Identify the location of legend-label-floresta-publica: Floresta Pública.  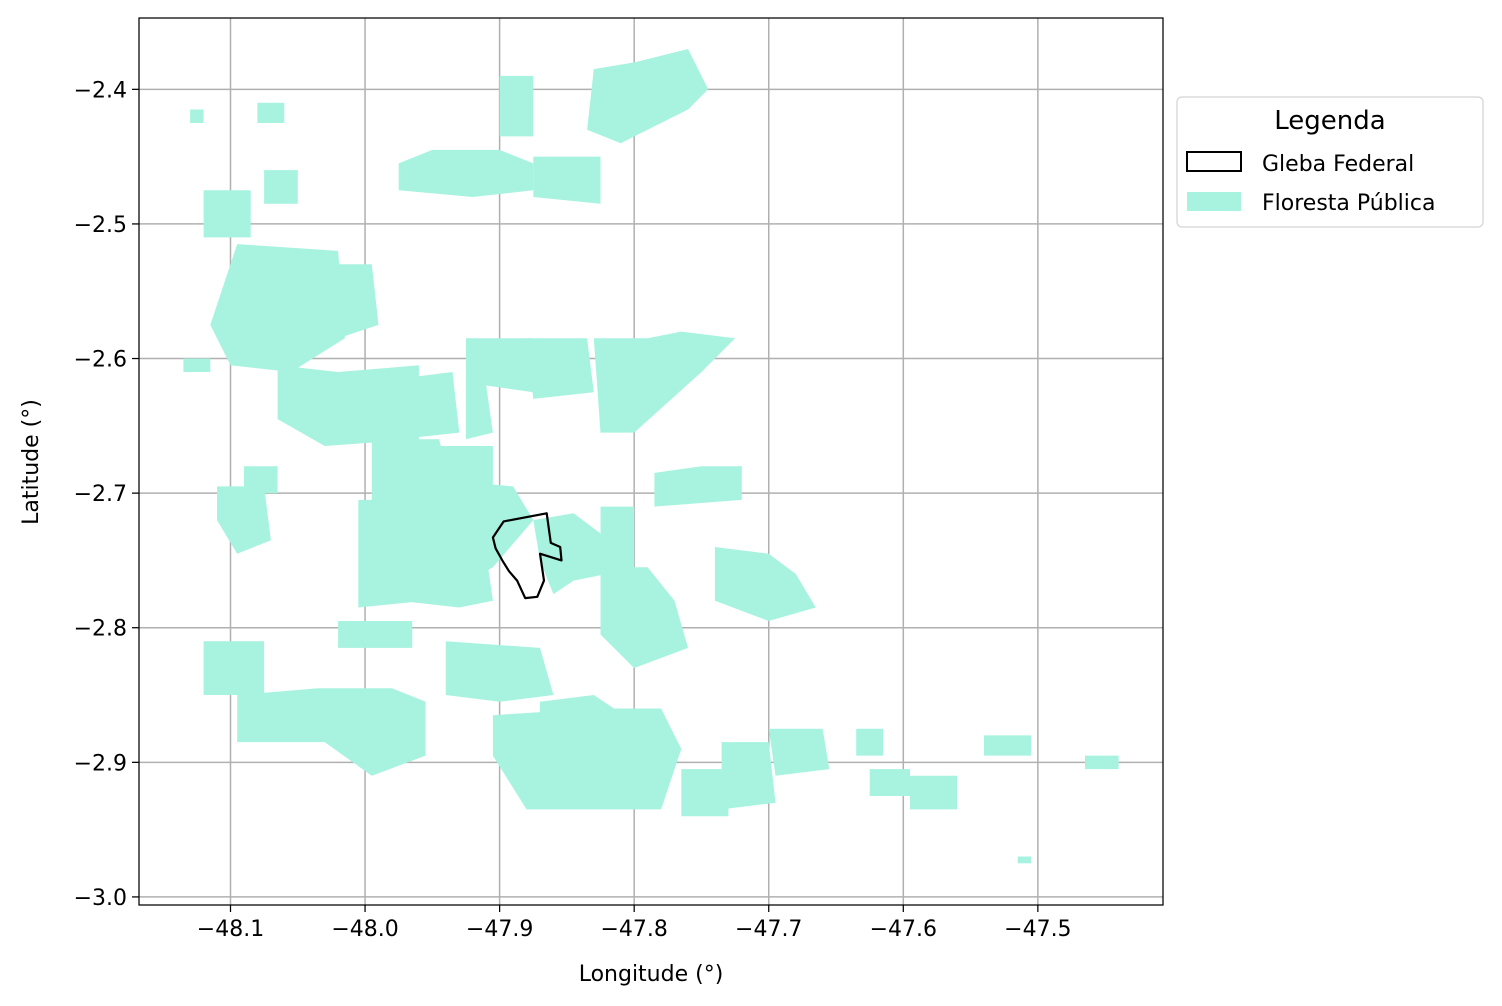
(1348, 203).